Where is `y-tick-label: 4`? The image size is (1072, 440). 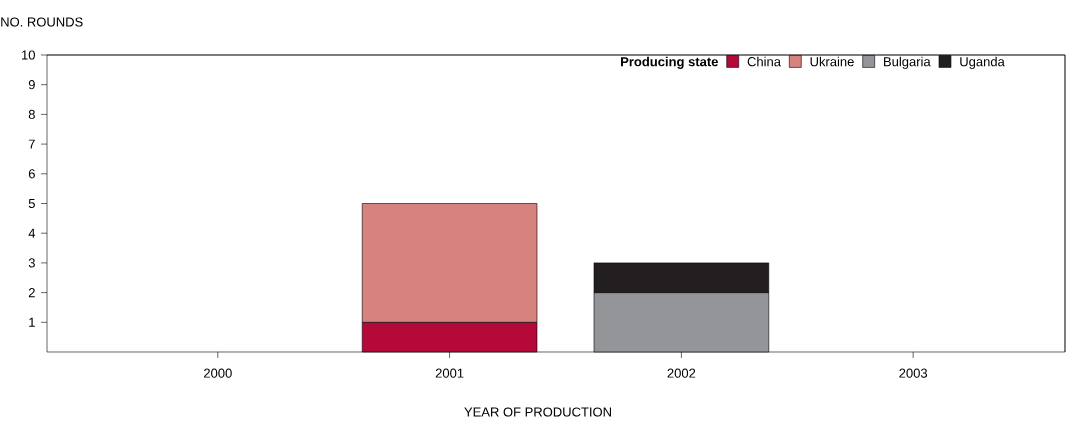 y-tick-label: 4 is located at coordinates (32, 233).